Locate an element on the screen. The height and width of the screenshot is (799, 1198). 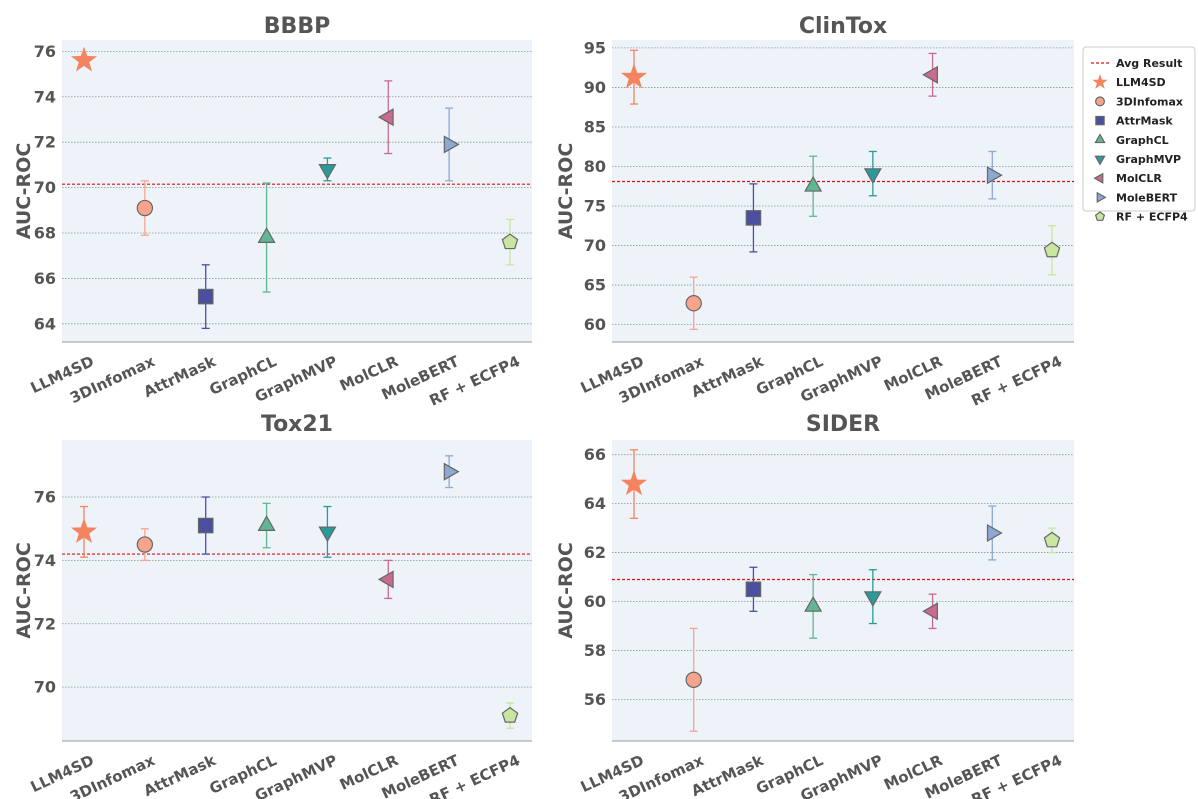
y-tick-label: 65 is located at coordinates (595, 285).